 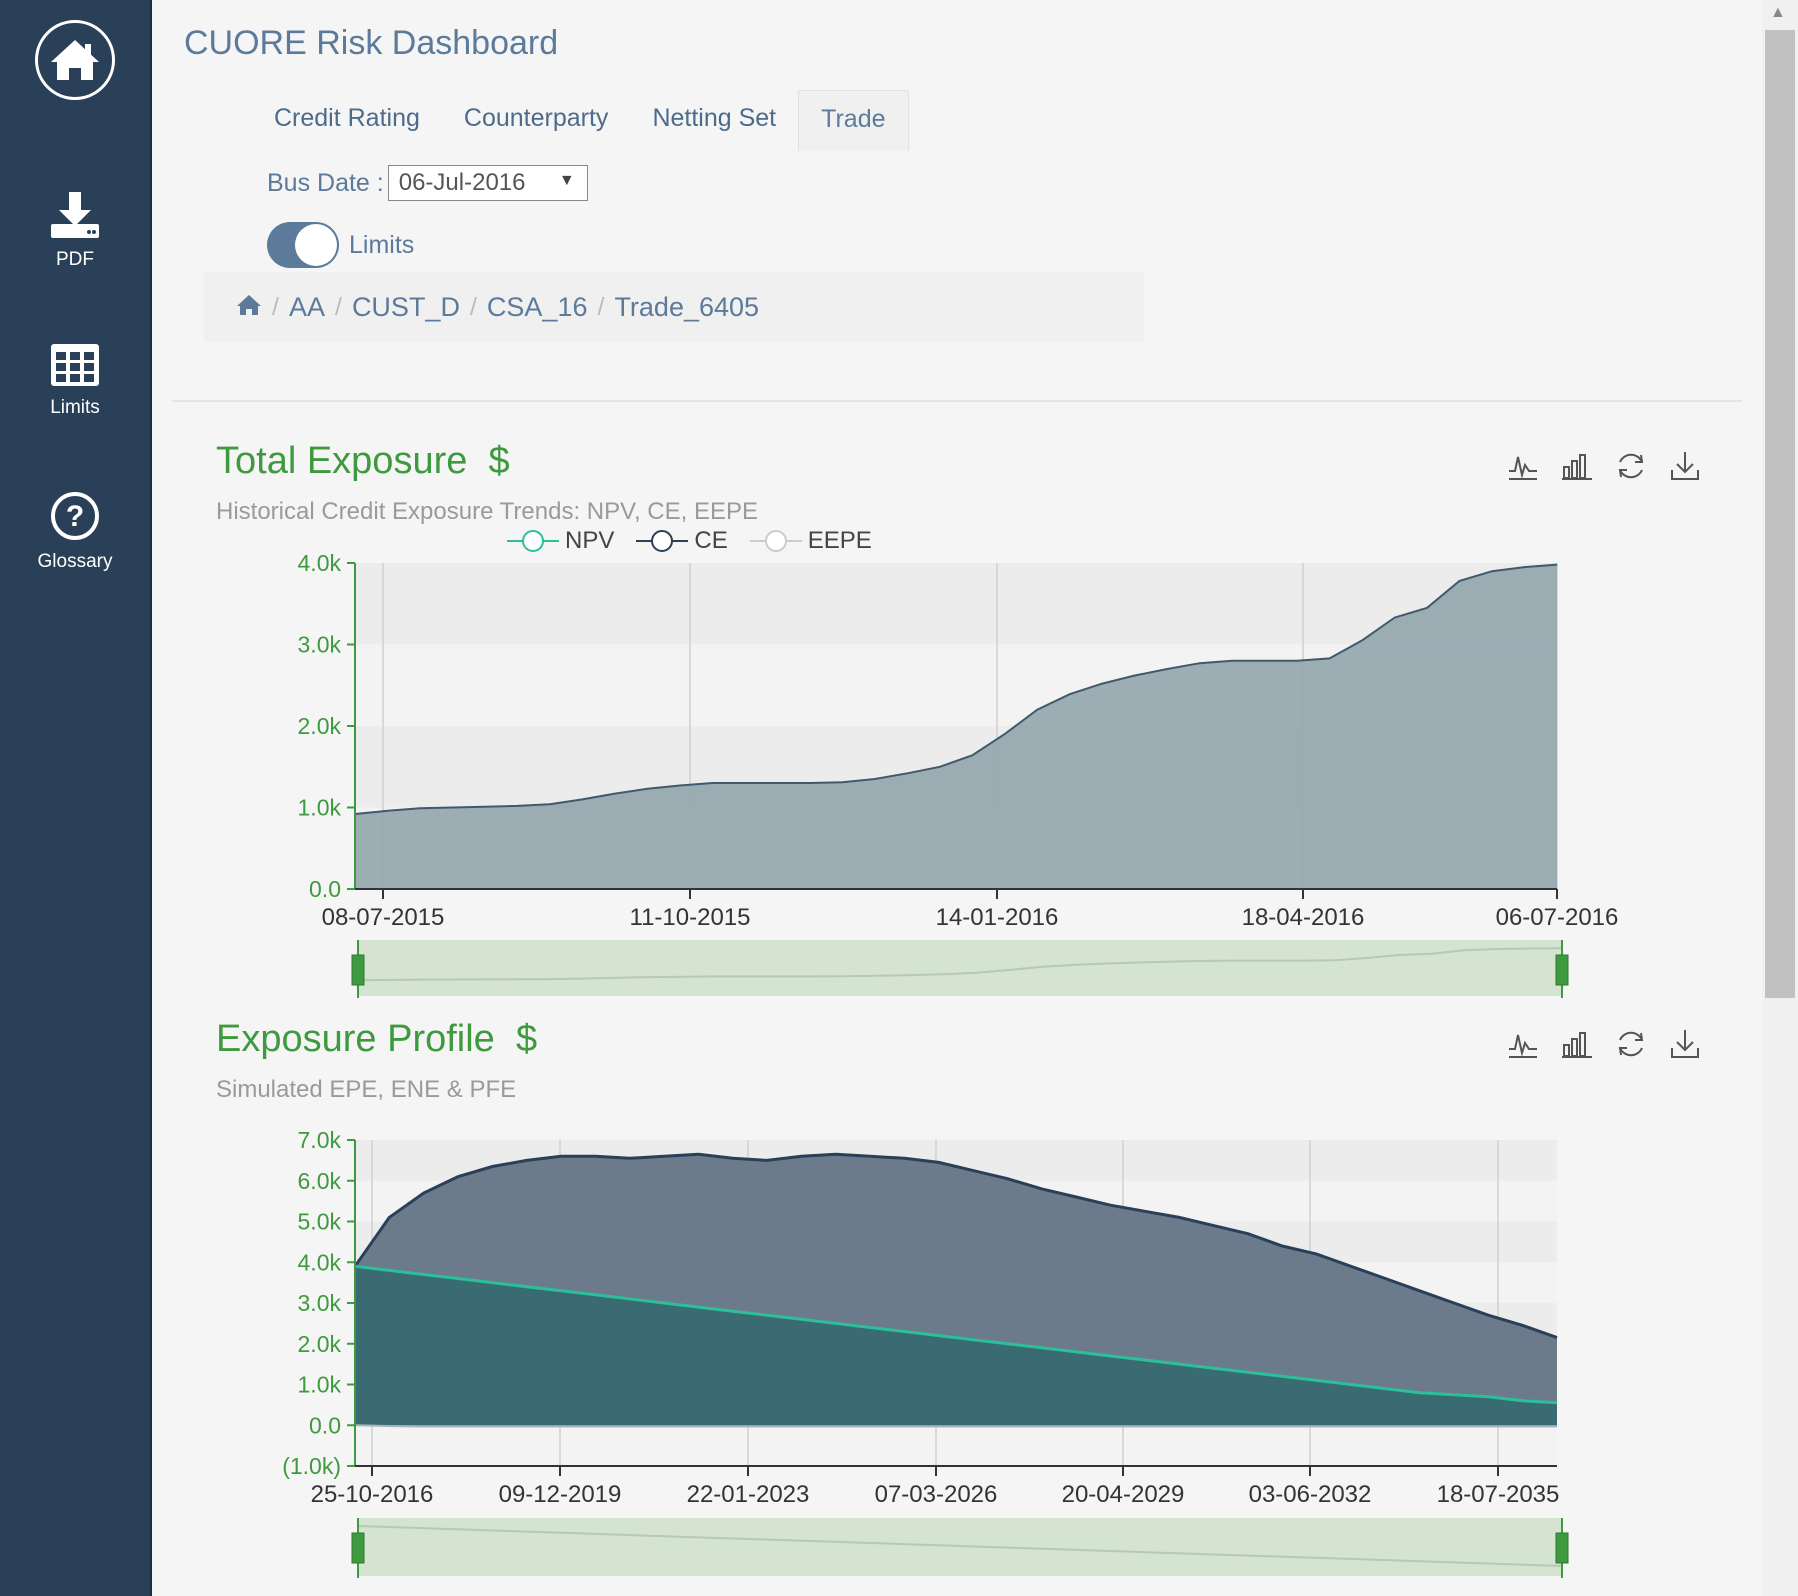 What do you see at coordinates (306, 306) in the screenshot?
I see `breadcrumb-item-rating: AA` at bounding box center [306, 306].